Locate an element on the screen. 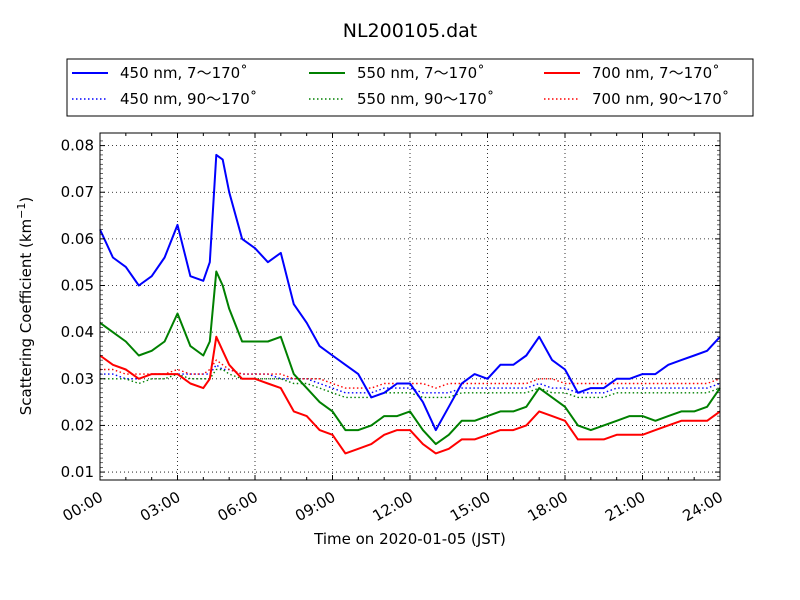 The height and width of the screenshot is (600, 800). legend-box is located at coordinates (410, 87).